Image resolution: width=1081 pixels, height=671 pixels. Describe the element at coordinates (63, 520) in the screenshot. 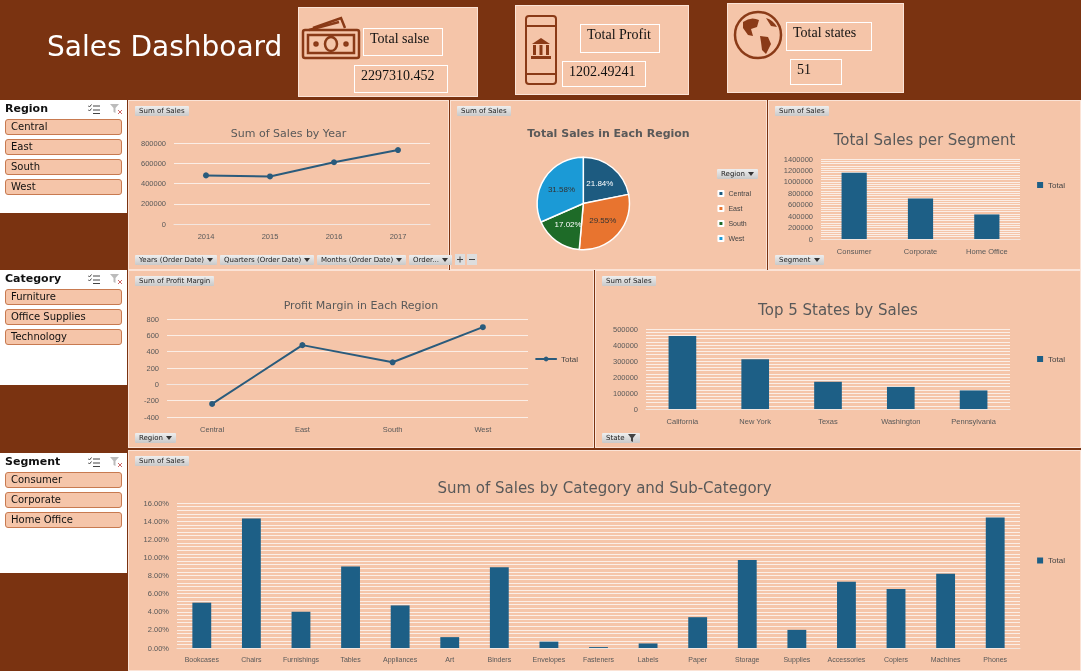

I see `text: Home Office` at that location.